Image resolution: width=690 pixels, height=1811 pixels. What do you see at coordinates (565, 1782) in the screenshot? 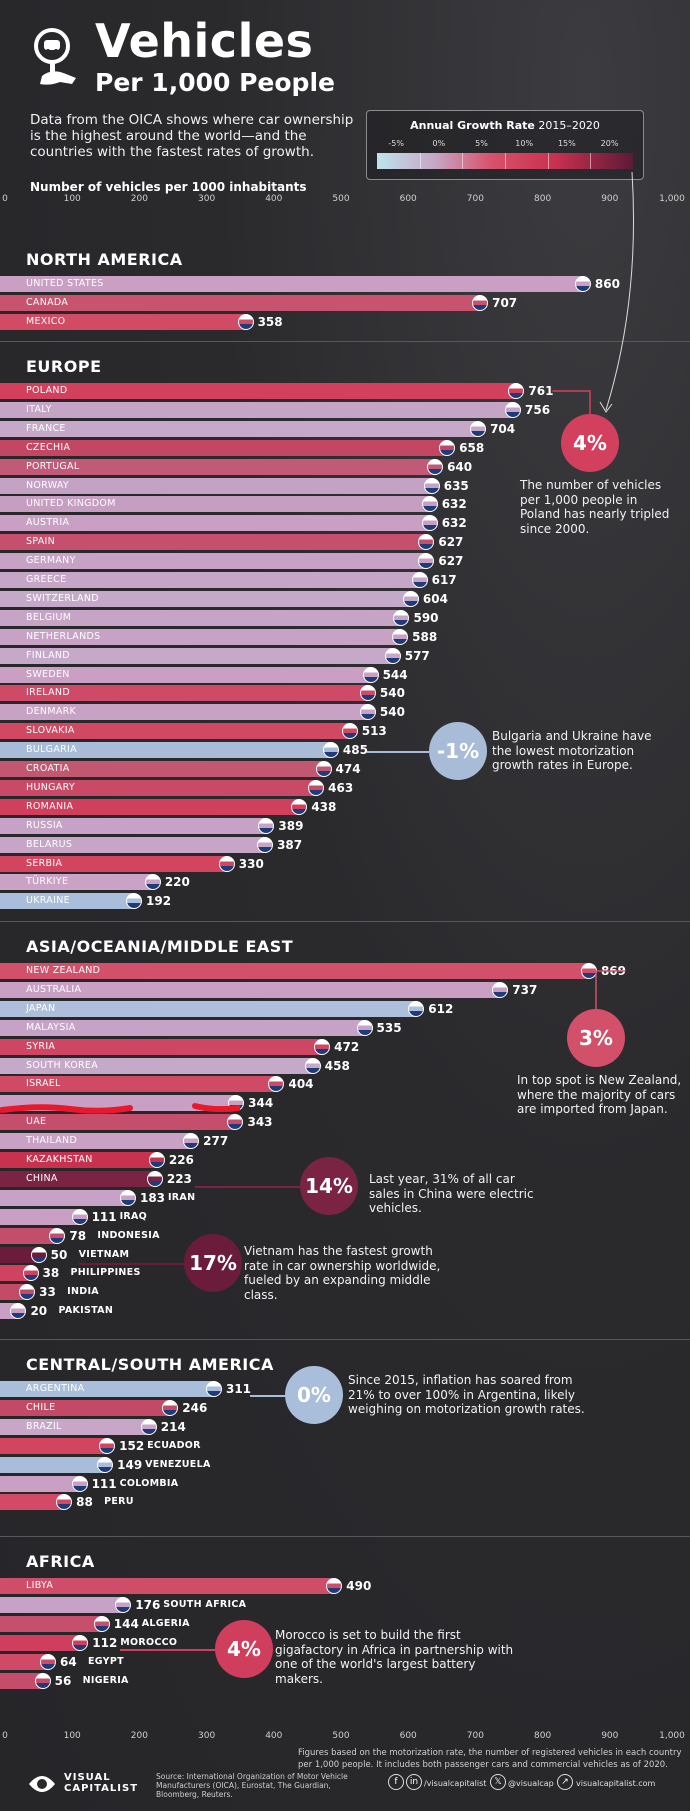
I see `link-icon: ↗` at bounding box center [565, 1782].